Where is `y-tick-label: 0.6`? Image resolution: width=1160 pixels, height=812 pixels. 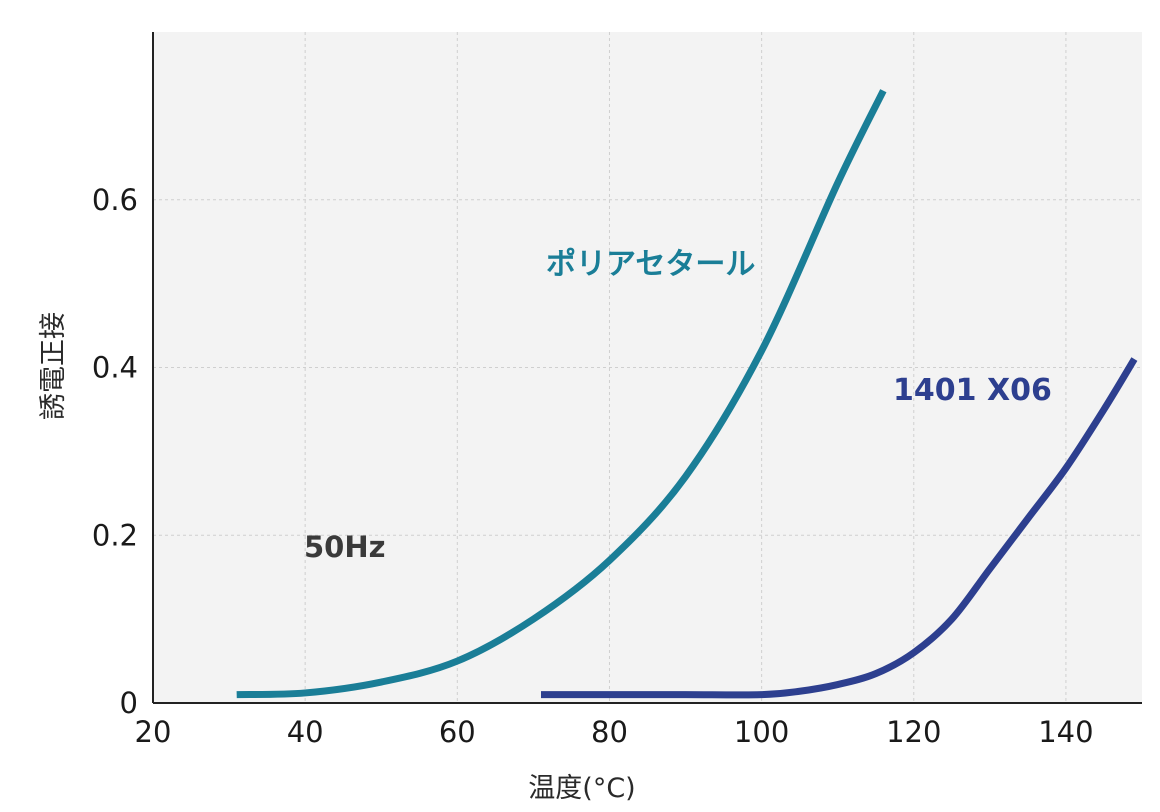 y-tick-label: 0.6 is located at coordinates (115, 200).